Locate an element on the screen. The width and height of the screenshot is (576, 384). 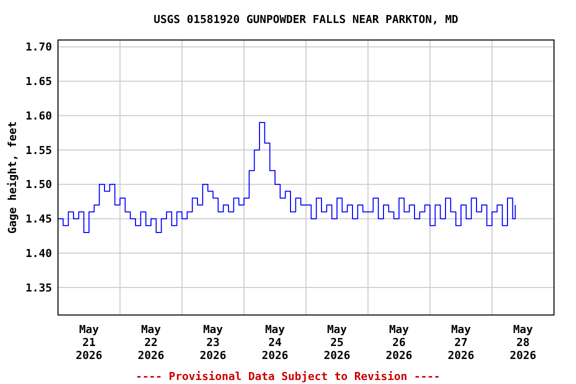
x-tick-label: May 28 2026 is located at coordinates (523, 342).